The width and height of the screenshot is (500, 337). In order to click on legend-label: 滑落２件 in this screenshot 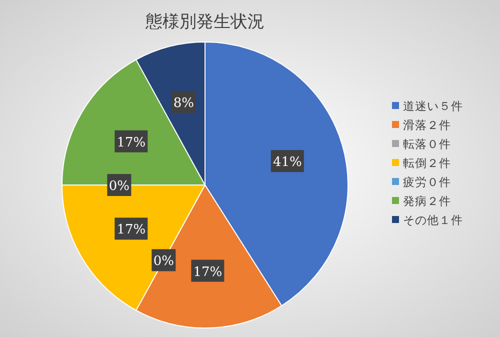, I will do `click(427, 125)`.